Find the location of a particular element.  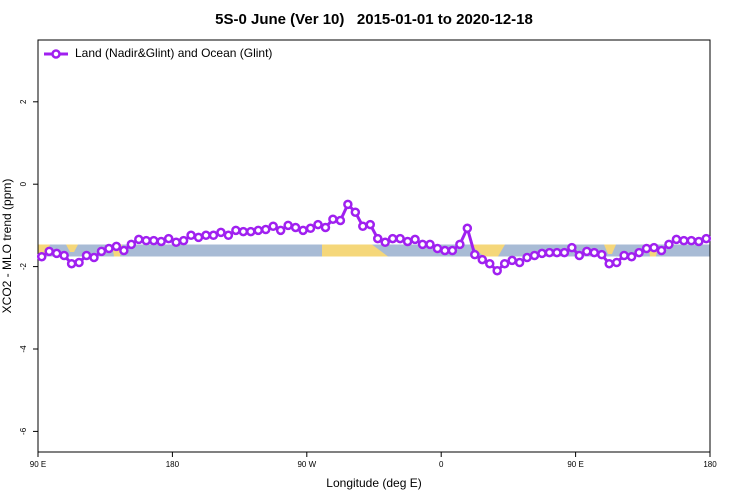

legend-label: Land (Nadir&Glint) and Ocean (Glint) is located at coordinates (173, 53).